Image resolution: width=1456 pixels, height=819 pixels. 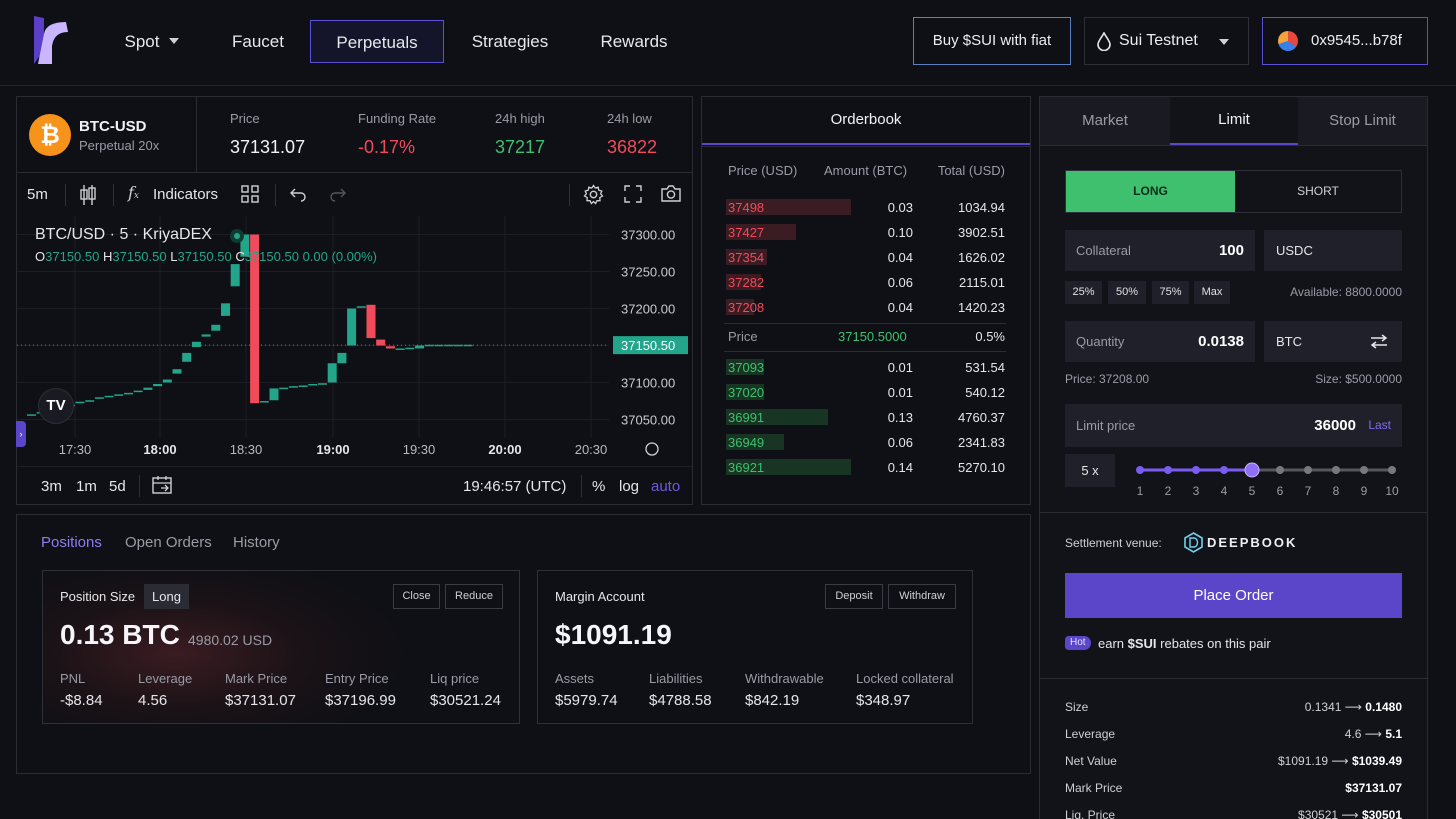 What do you see at coordinates (866, 467) in the screenshot?
I see `ob-bid-row: 36921 0.14 5270.10` at bounding box center [866, 467].